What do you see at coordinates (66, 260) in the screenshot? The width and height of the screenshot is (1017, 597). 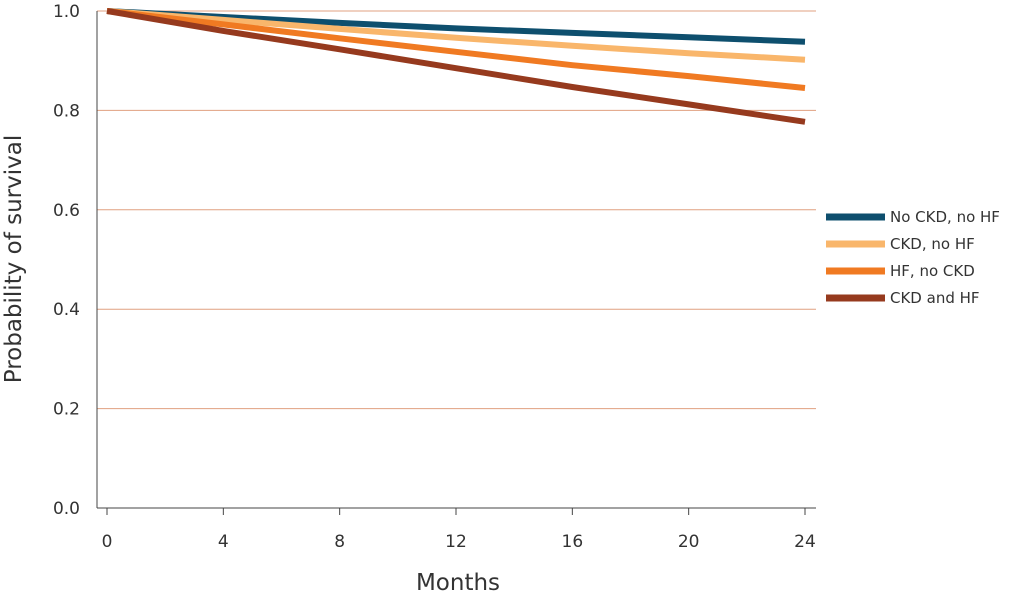 I see `y-tick-labels: 0.0 0.2 0.4 0.6 0.8 1.0` at bounding box center [66, 260].